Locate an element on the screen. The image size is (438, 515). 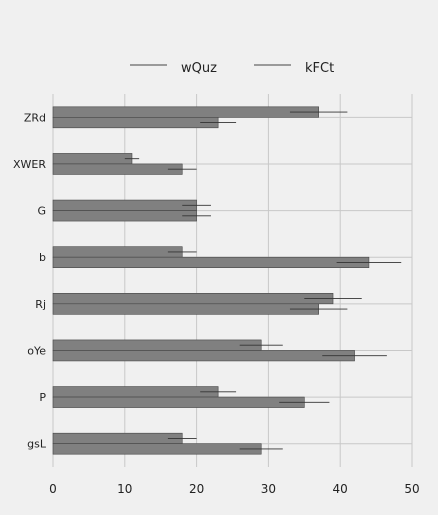
legend-label-wQuz: wQuz is located at coordinates (199, 68).